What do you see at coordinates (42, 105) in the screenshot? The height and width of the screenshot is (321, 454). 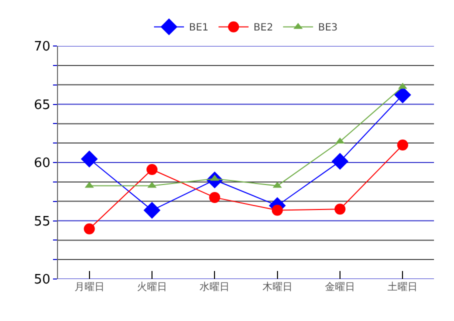 I see `y-tick-label: 65` at bounding box center [42, 105].